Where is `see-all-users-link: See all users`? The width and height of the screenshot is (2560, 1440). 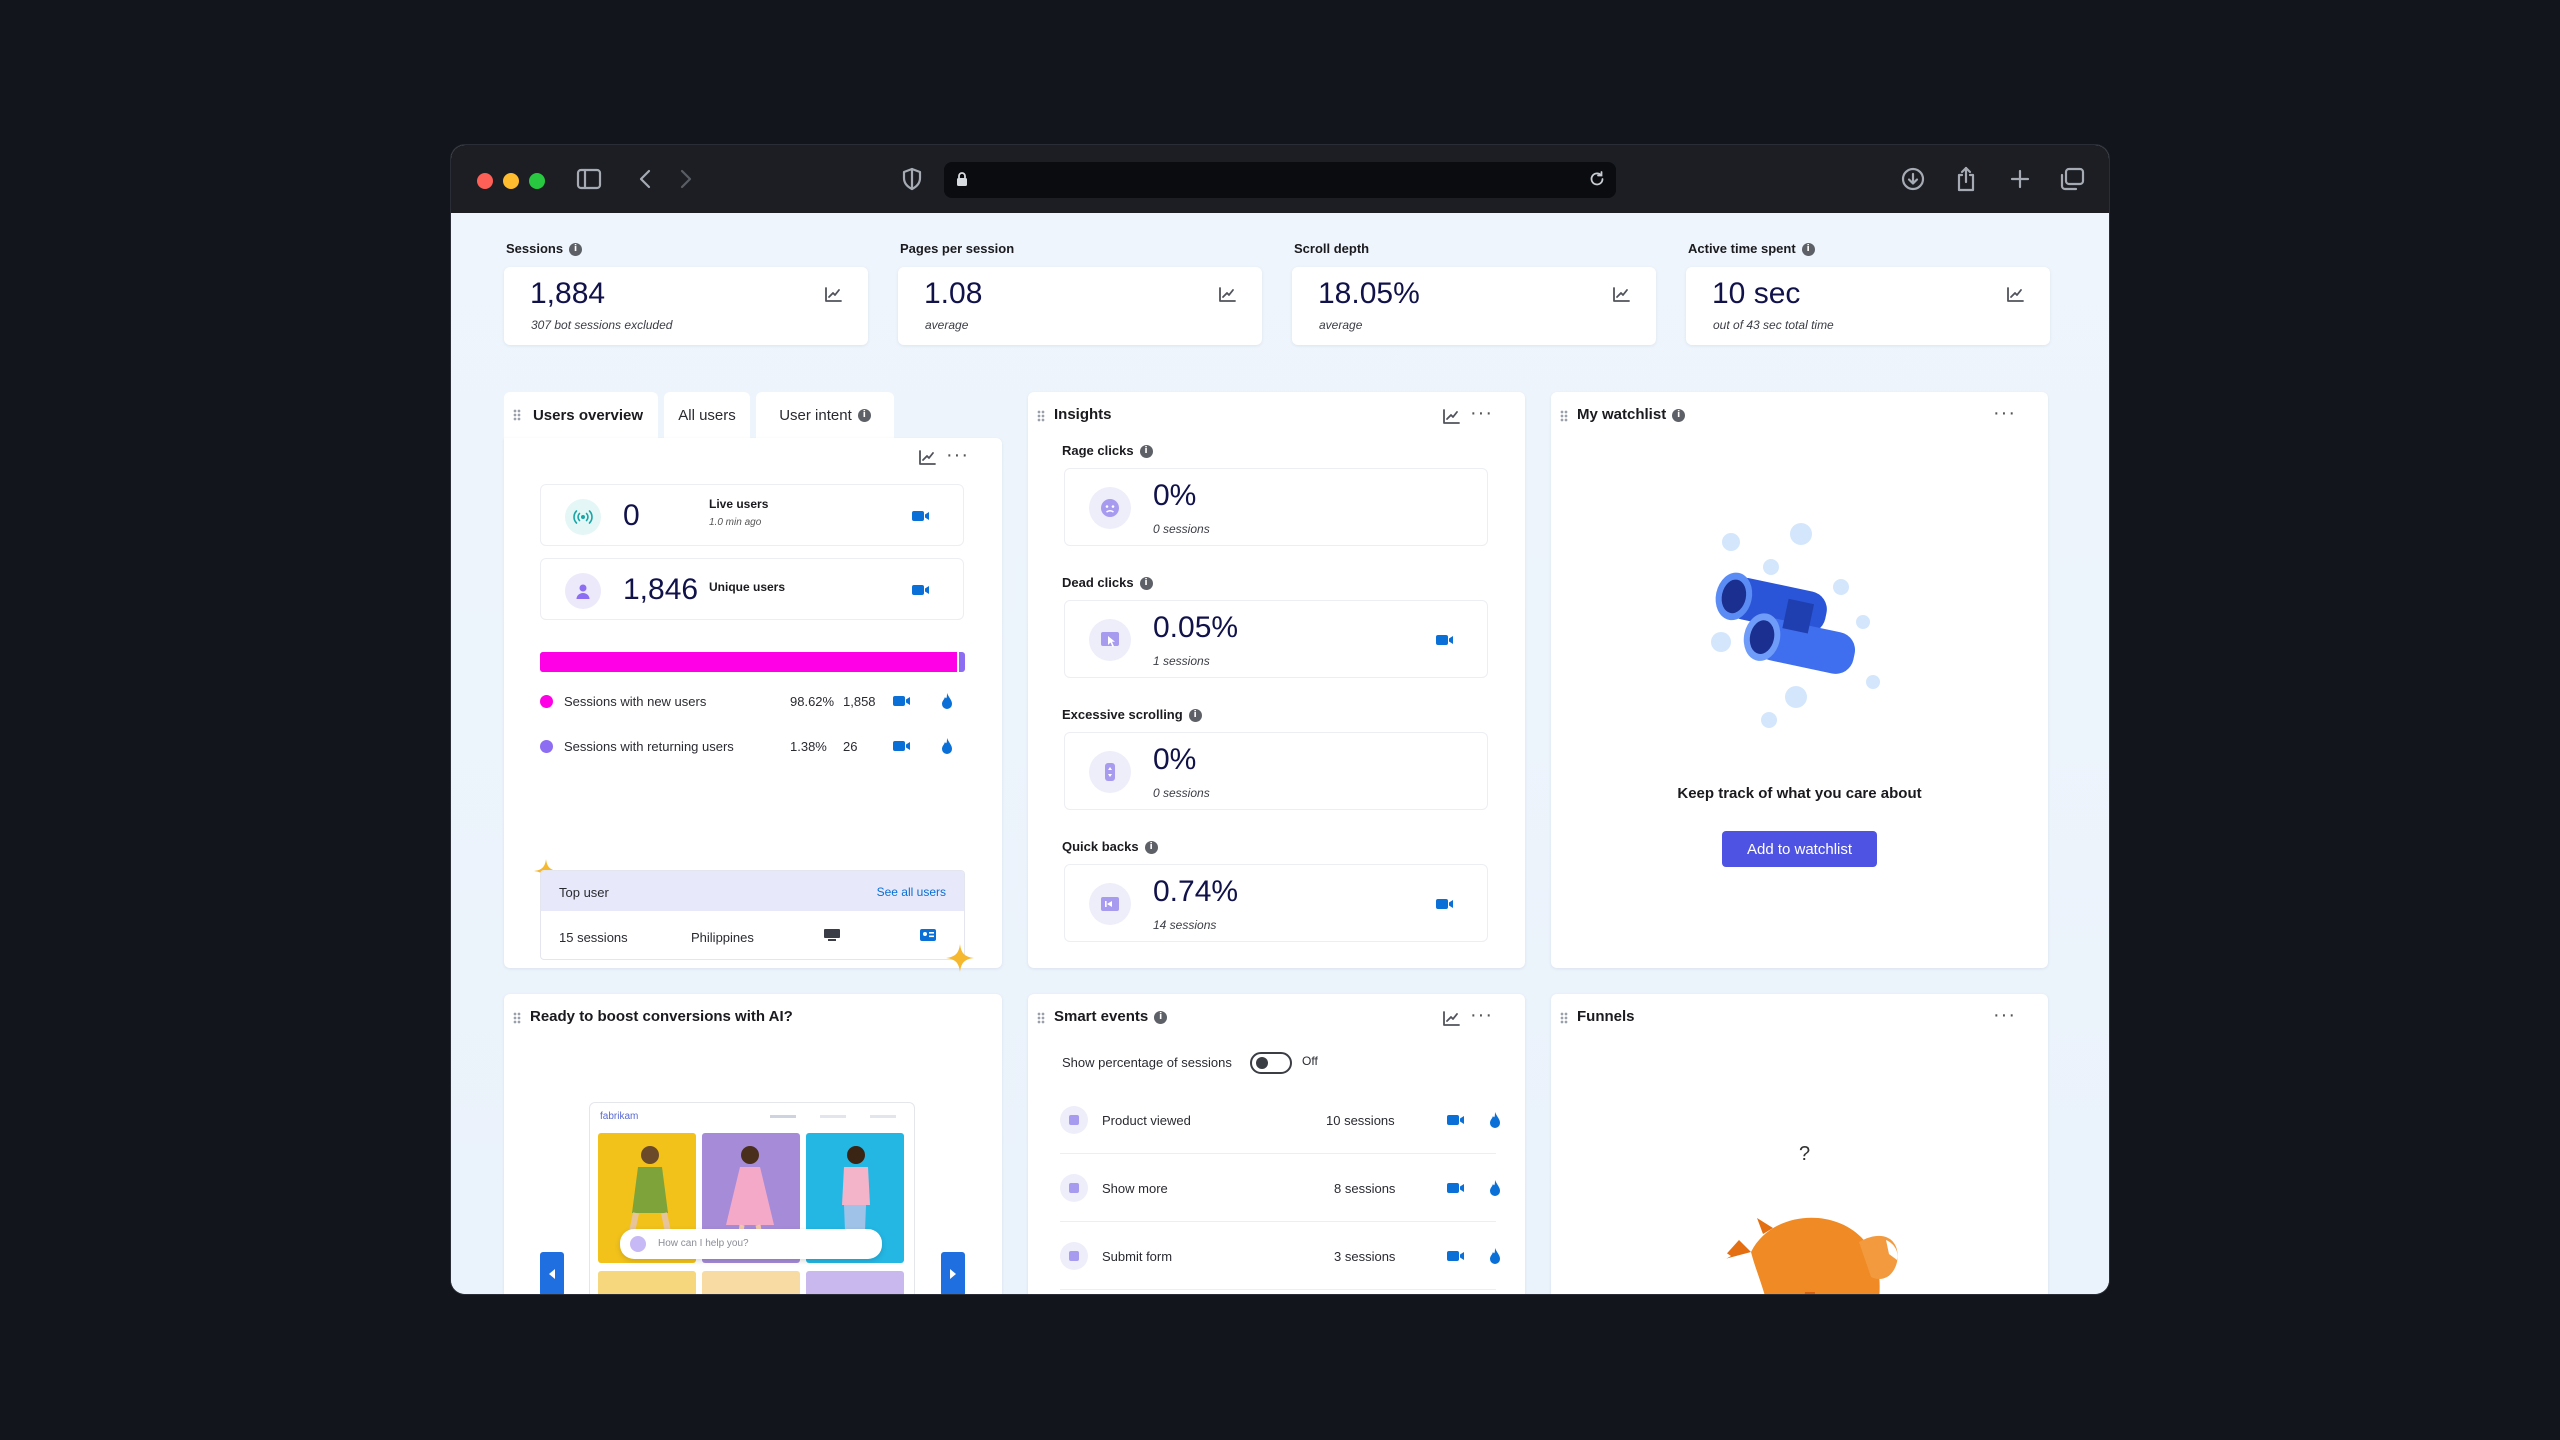
see-all-users-link: See all users is located at coordinates (911, 892).